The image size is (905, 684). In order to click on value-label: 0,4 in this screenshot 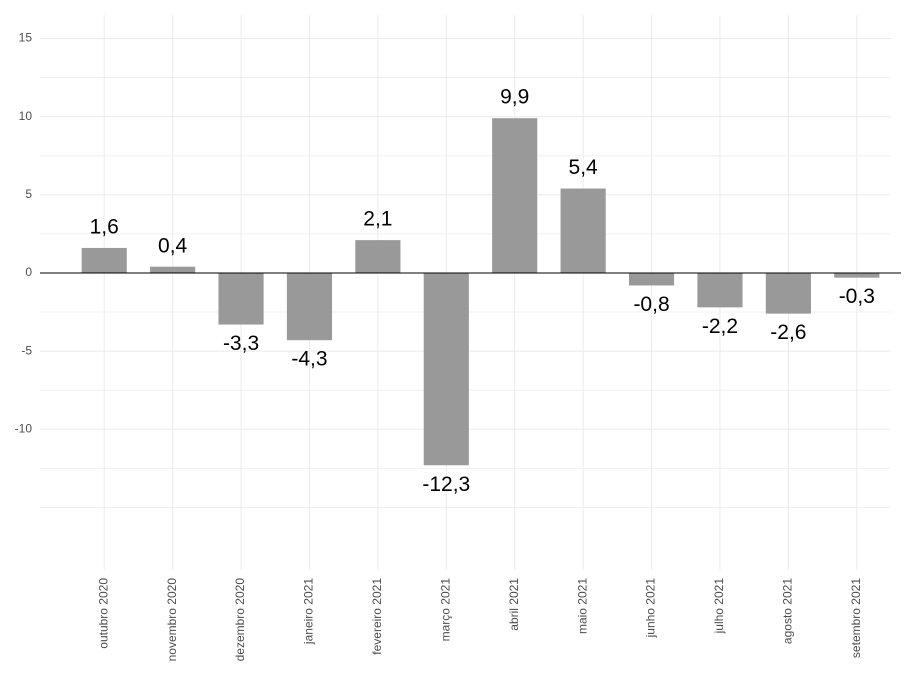, I will do `click(173, 245)`.